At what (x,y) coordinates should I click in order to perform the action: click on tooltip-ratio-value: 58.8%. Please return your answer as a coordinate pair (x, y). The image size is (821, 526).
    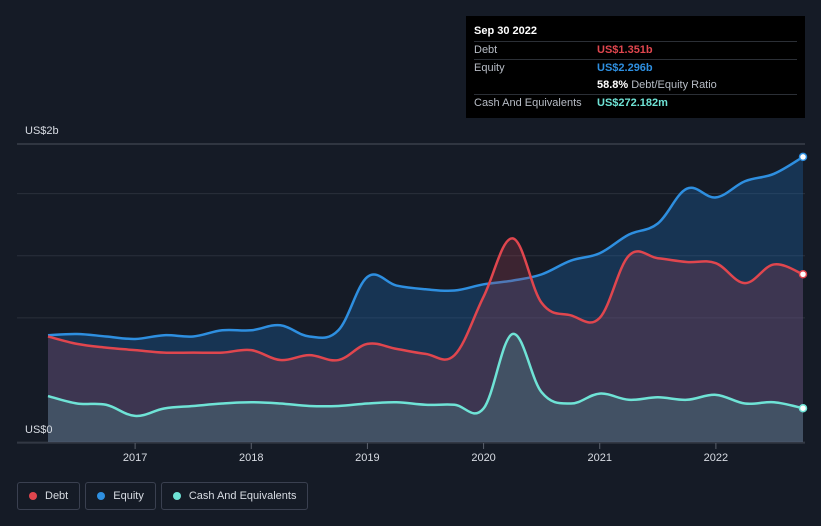
    Looking at the image, I should click on (613, 85).